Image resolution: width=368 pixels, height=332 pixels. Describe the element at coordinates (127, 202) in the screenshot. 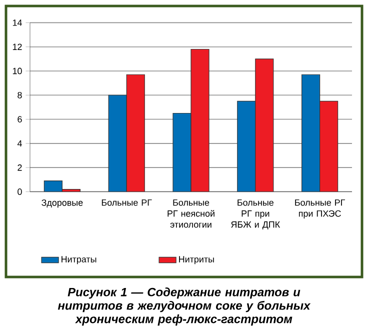

I see `x-tick-label: Больные РГ` at that location.